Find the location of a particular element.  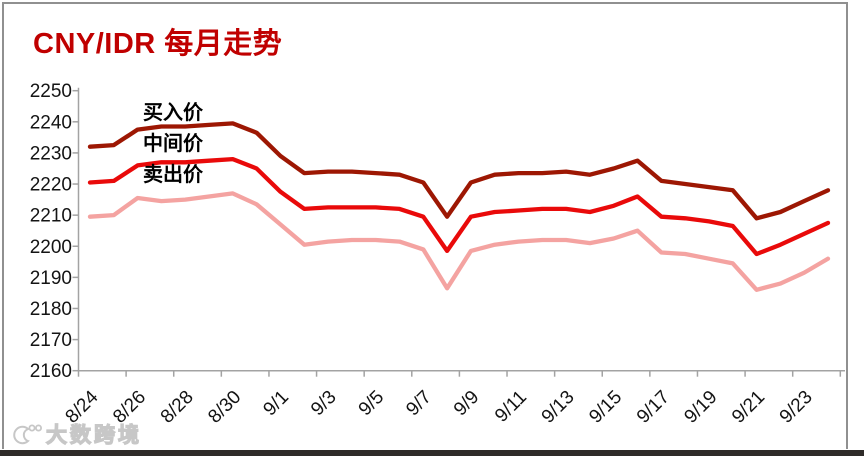

y-tick-label: 2210 is located at coordinates (51, 216).